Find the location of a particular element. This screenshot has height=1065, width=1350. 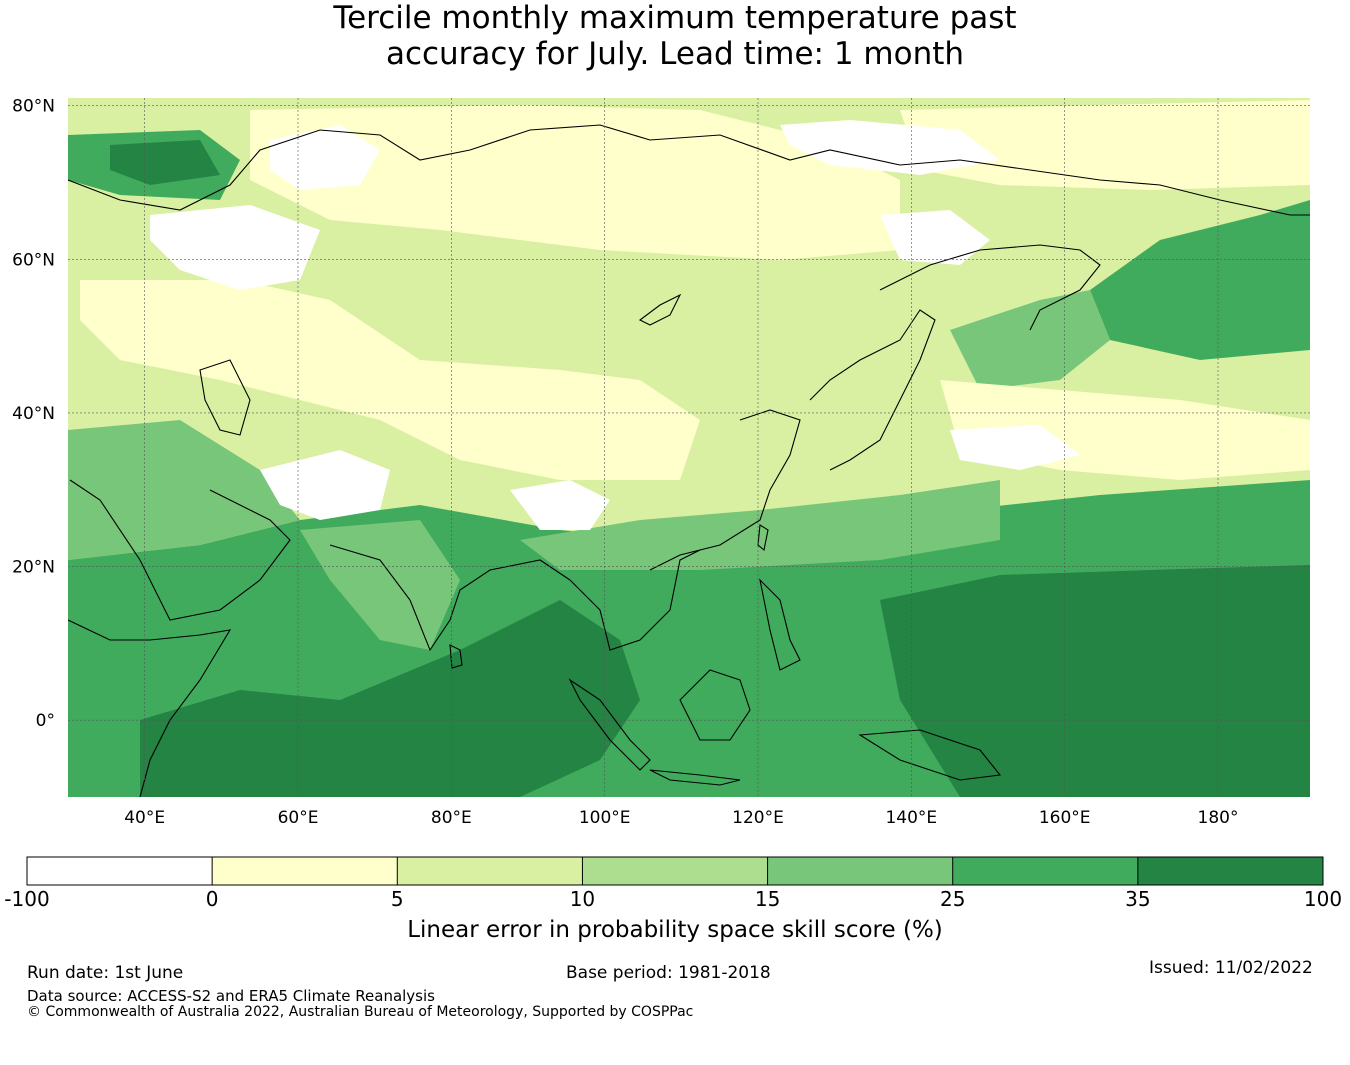

lat-tick-label: 60°N is located at coordinates (33, 260).